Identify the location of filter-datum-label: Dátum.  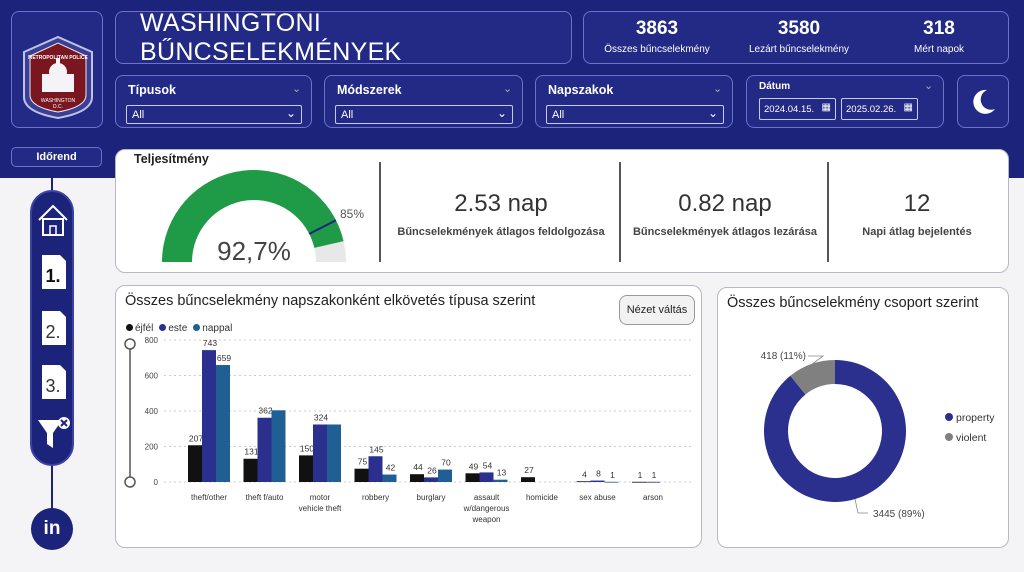
(775, 86).